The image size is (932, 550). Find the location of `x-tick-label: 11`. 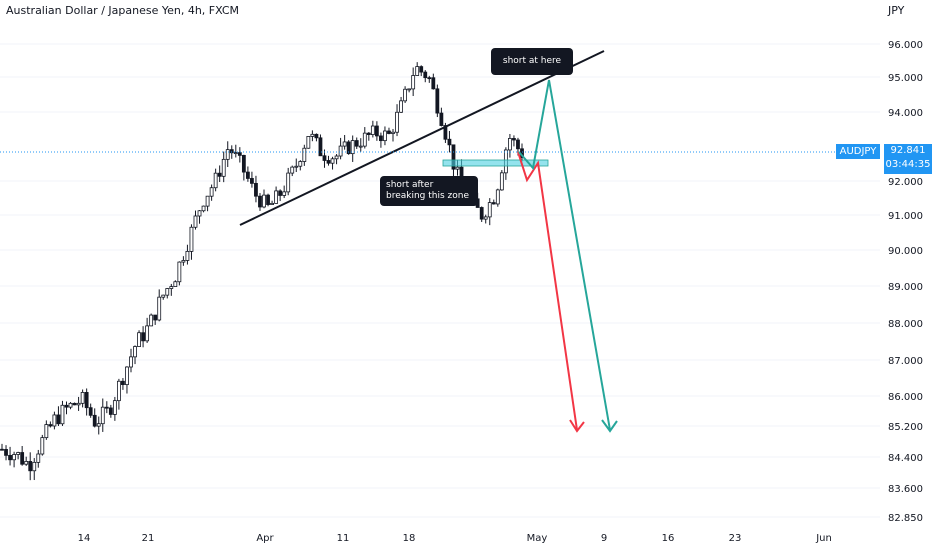

x-tick-label: 11 is located at coordinates (343, 538).